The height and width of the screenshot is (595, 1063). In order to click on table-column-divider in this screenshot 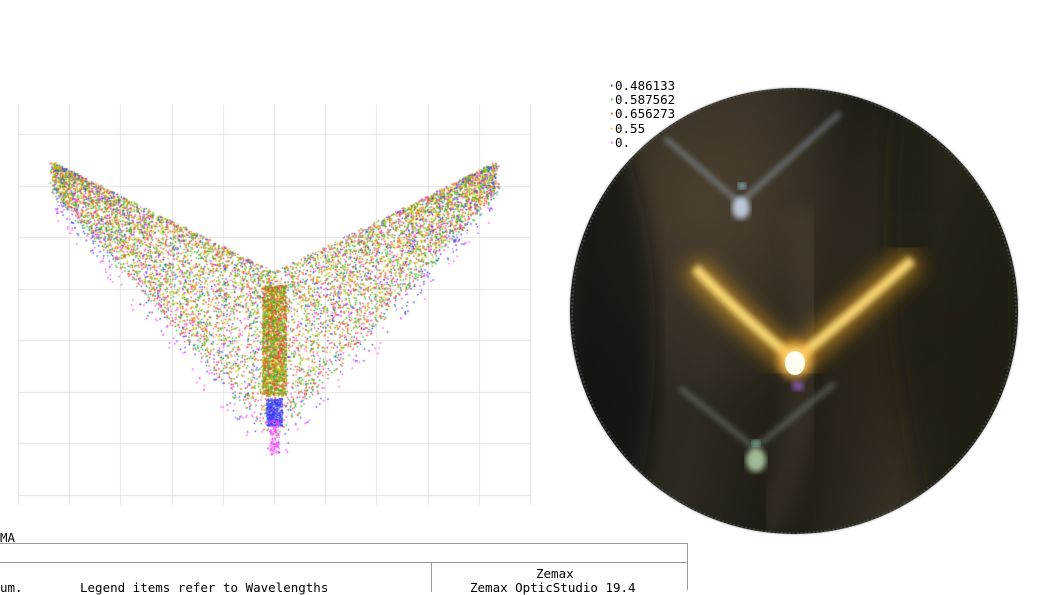, I will do `click(431, 577)`.